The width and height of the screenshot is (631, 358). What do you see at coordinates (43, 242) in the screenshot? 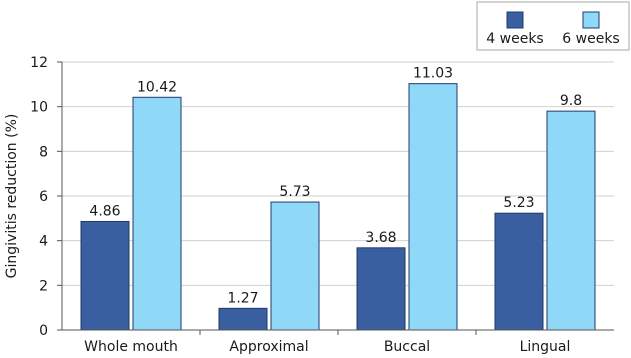
I see `y-tick-label: 4` at bounding box center [43, 242].